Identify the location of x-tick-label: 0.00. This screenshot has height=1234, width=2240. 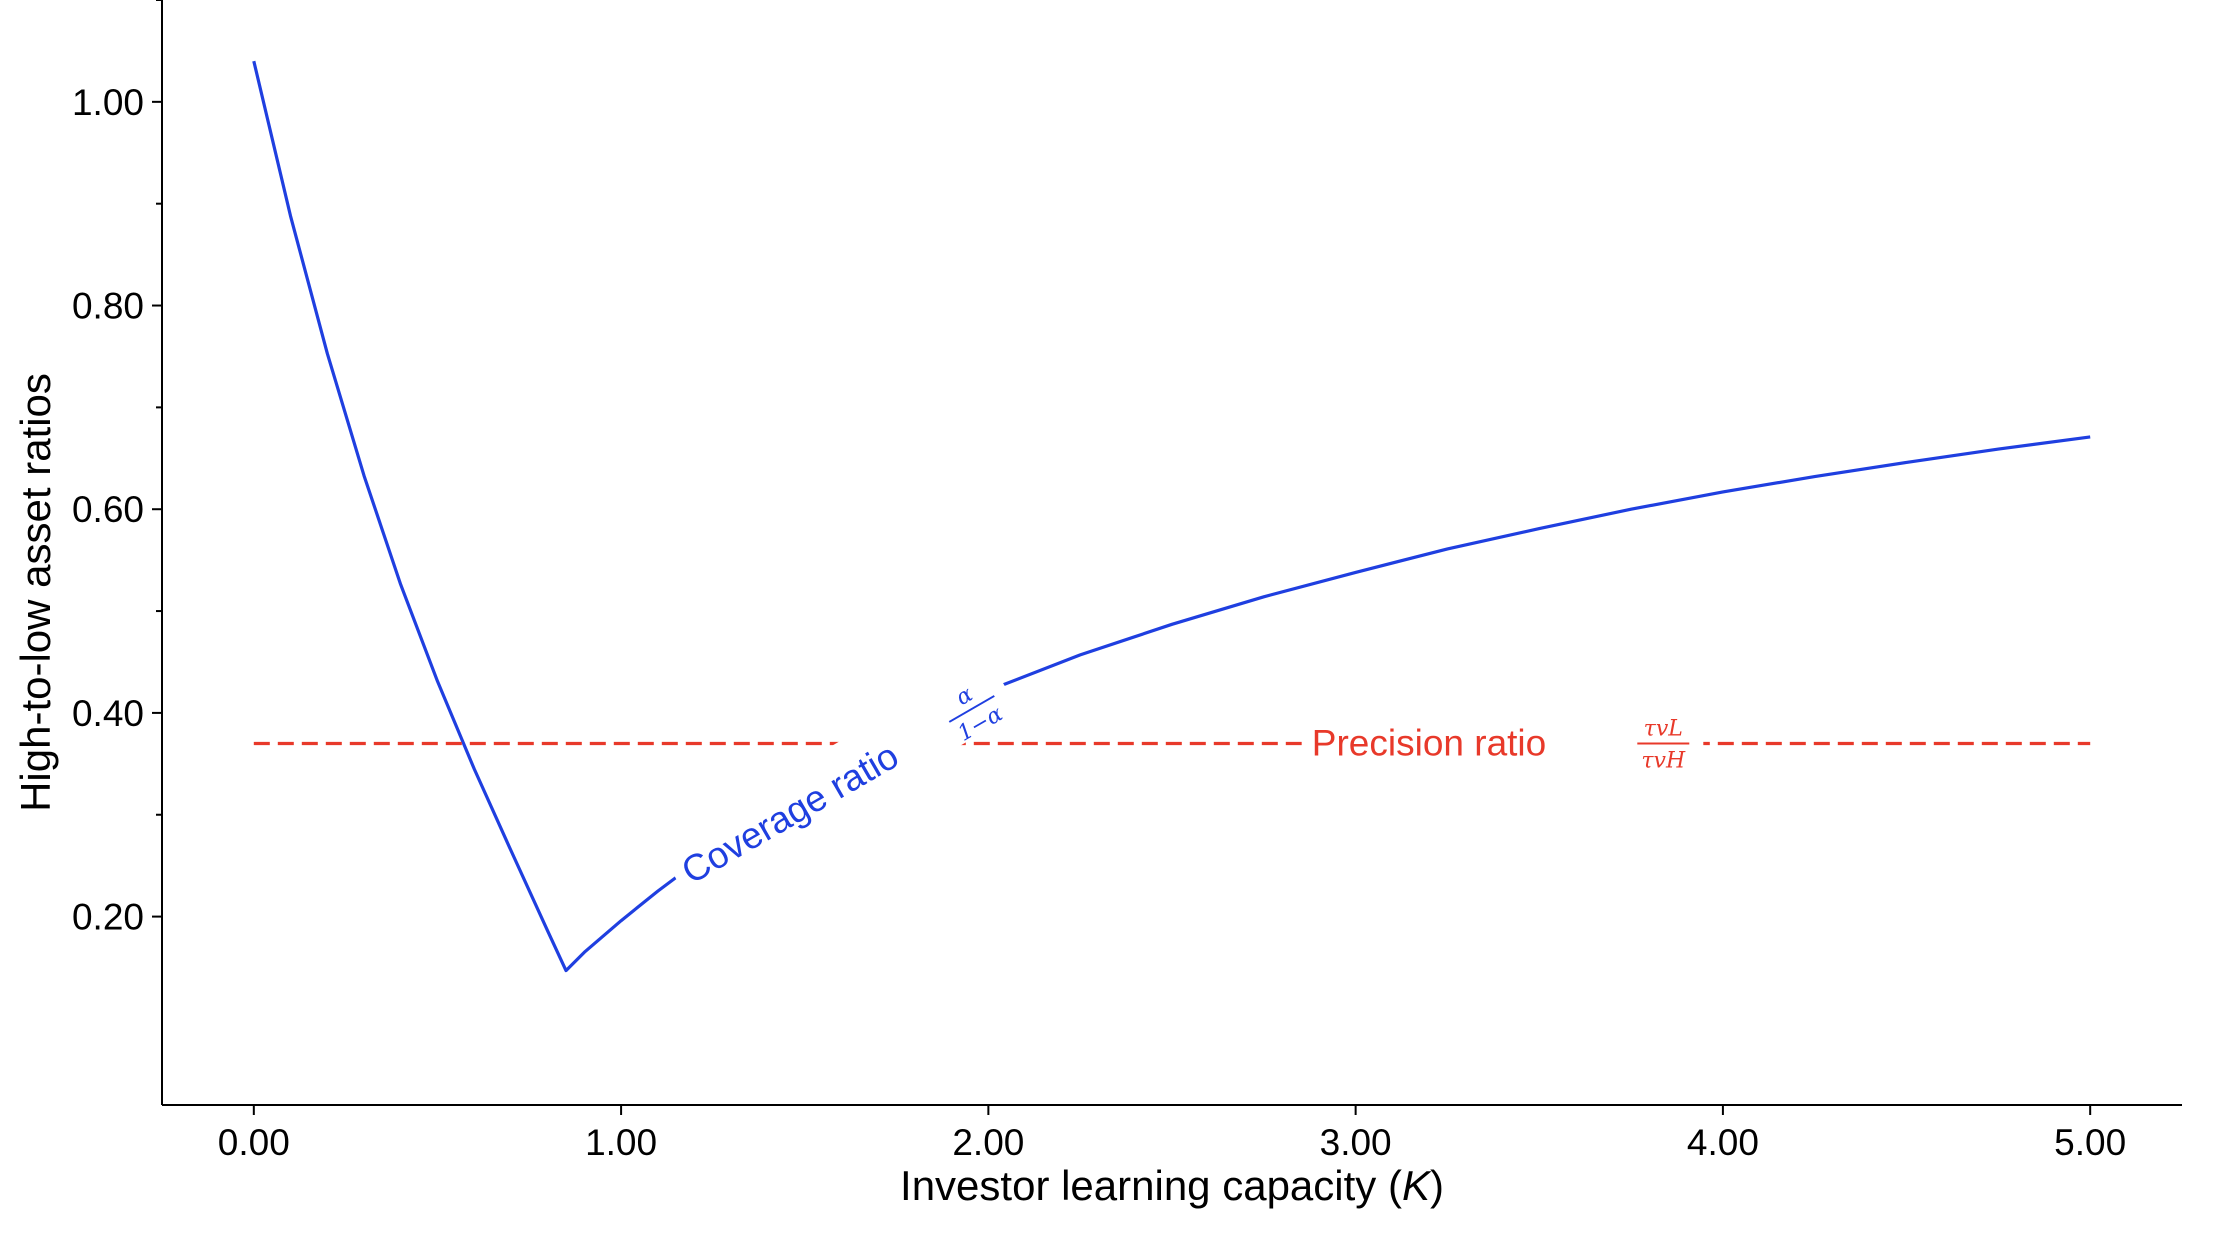
(254, 1142).